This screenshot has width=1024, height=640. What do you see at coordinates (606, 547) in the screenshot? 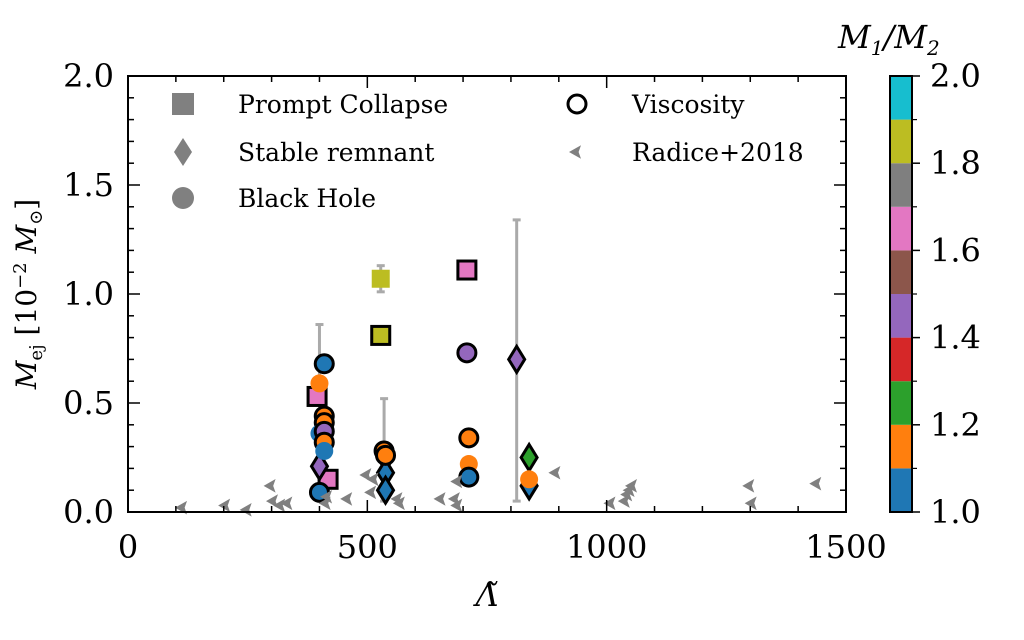
I see `x-tick-label: 1000` at bounding box center [606, 547].